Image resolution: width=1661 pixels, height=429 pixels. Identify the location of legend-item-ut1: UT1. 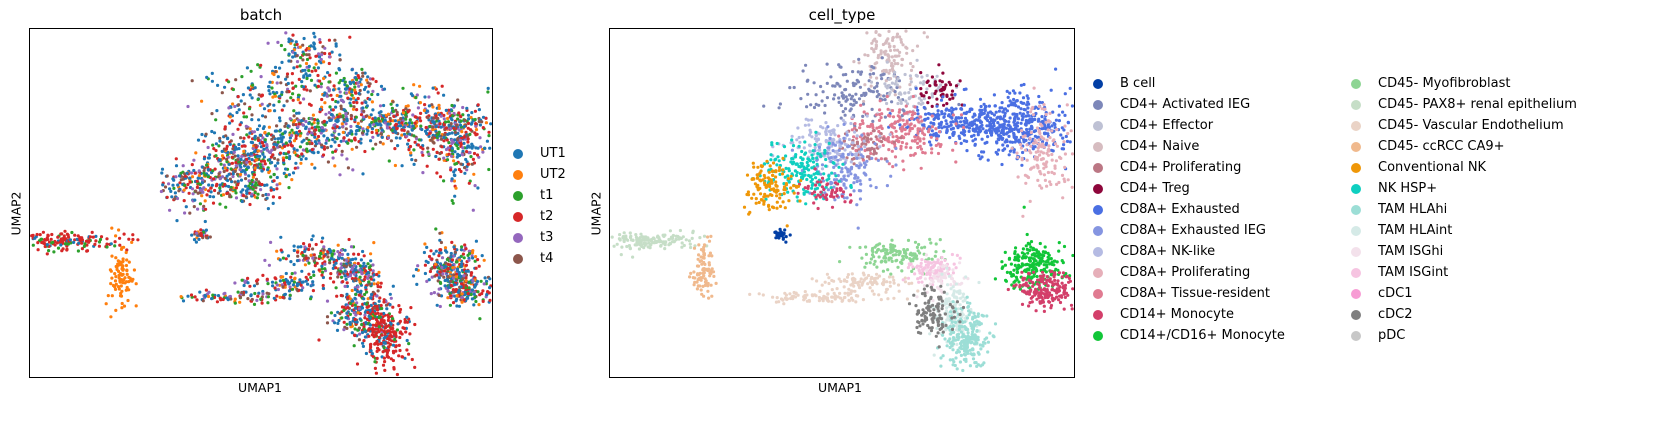
(539, 153).